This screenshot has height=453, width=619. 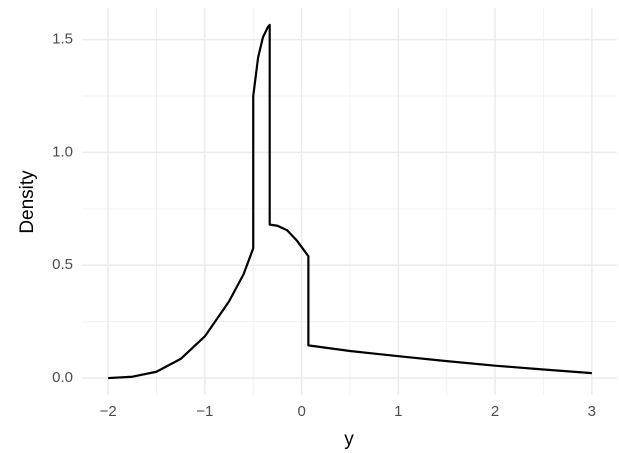 What do you see at coordinates (301, 411) in the screenshot?
I see `x-tick-label: 0` at bounding box center [301, 411].